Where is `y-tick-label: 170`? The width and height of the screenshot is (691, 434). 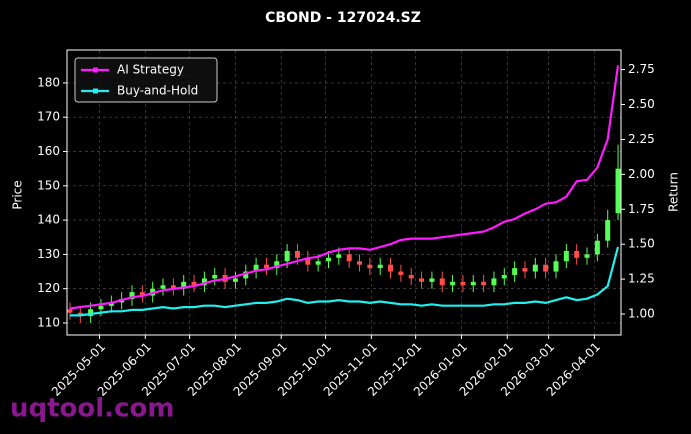 y-tick-label: 170 is located at coordinates (48, 117).